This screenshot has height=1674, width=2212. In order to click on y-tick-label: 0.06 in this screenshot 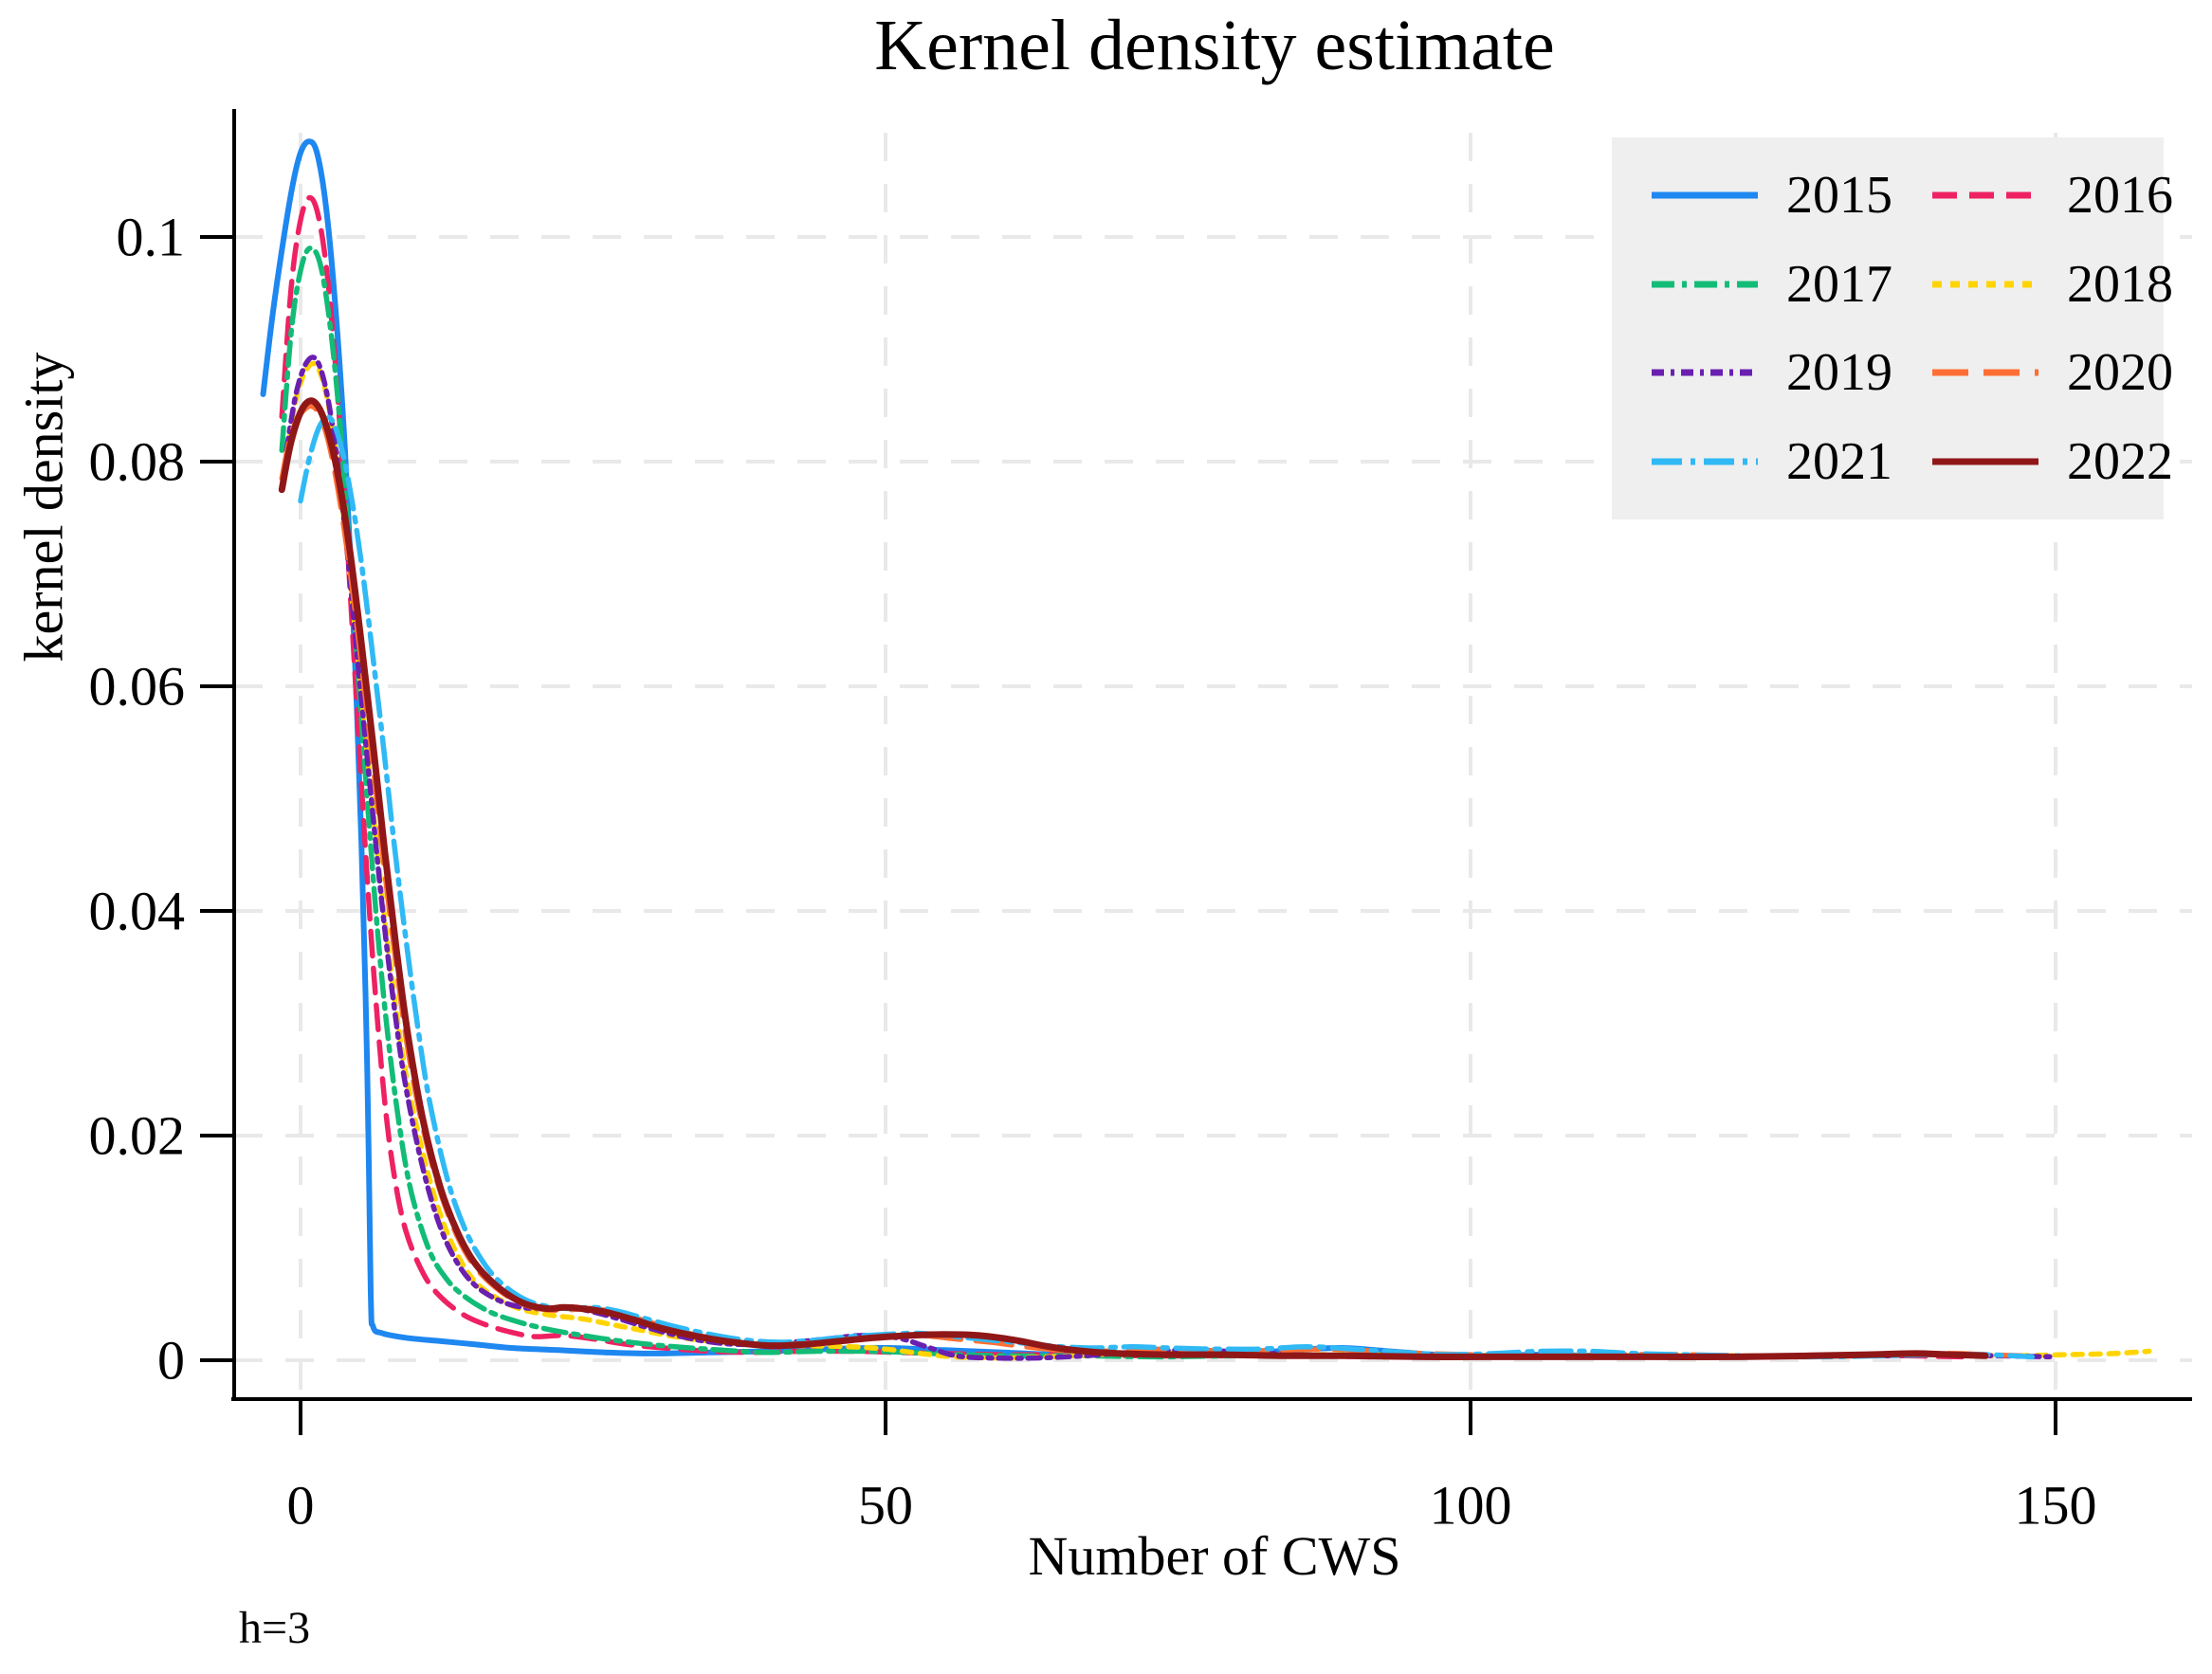, I will do `click(137, 686)`.